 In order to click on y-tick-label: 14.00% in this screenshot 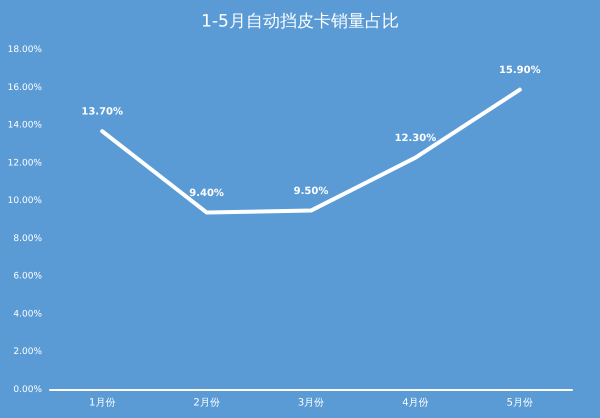, I will do `click(25, 125)`.